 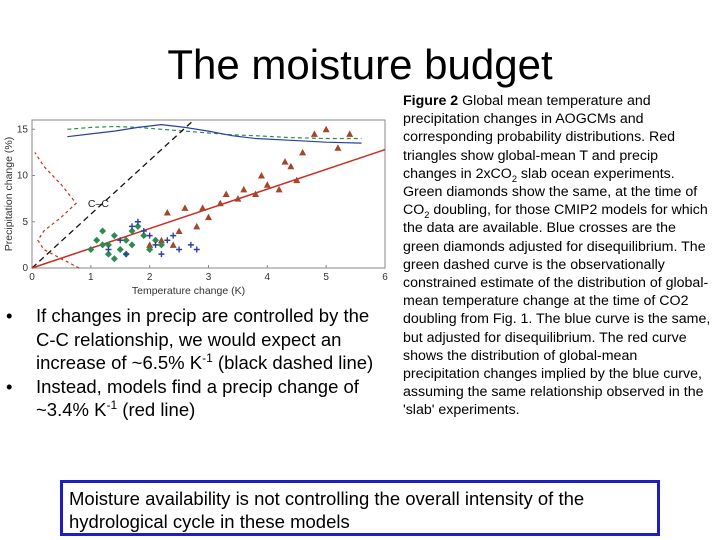 What do you see at coordinates (385, 277) in the screenshot?
I see `x-tick-label: 6` at bounding box center [385, 277].